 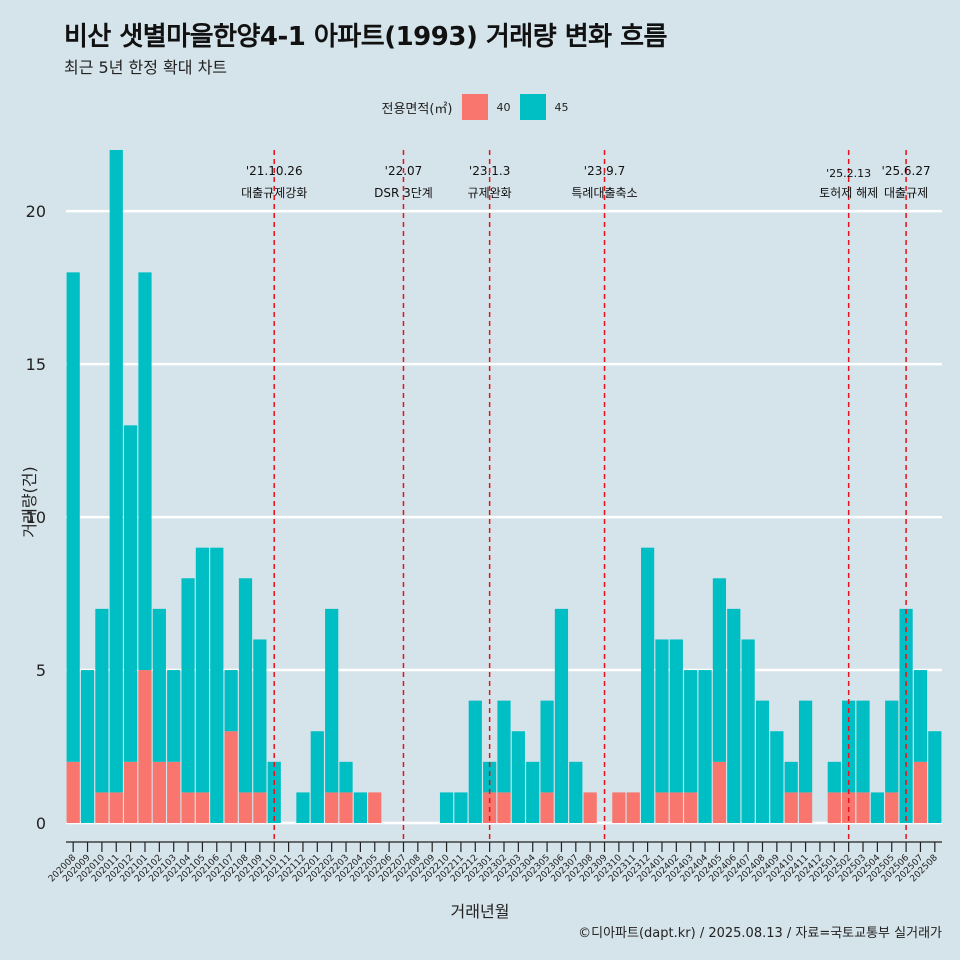 What do you see at coordinates (41, 823) in the screenshot?
I see `y-tick-label: 0` at bounding box center [41, 823].